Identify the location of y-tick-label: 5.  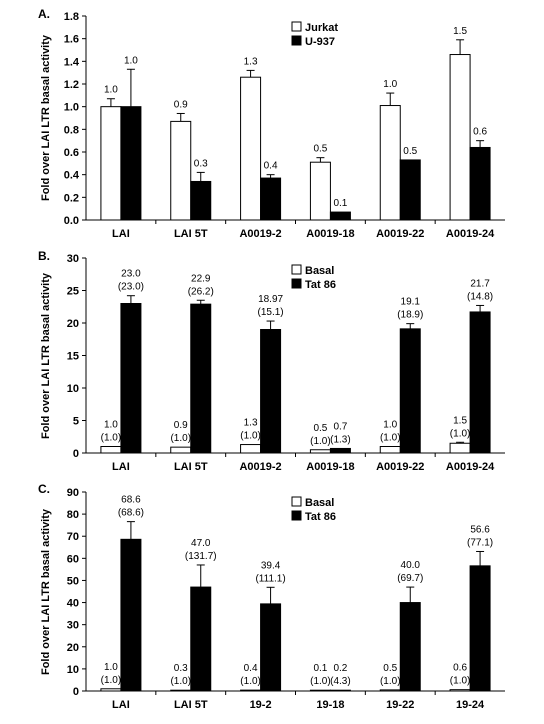
(76, 422).